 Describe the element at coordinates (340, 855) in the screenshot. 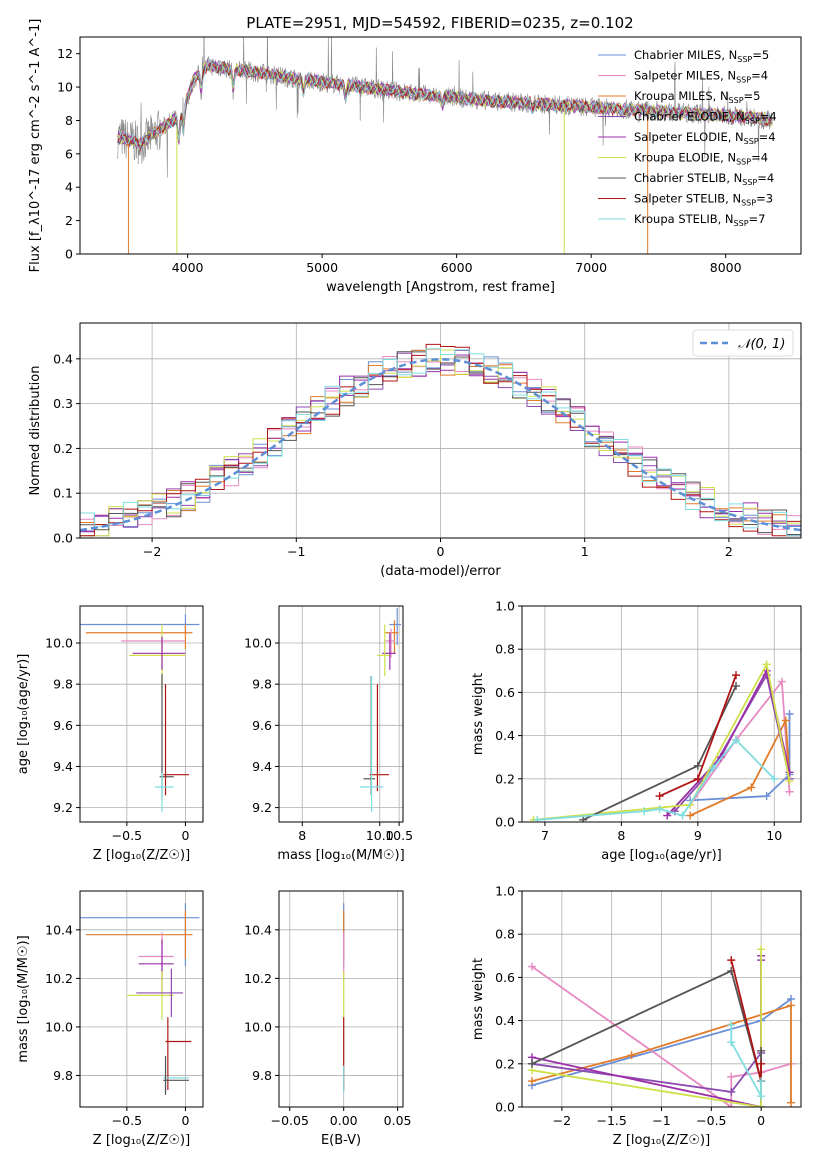

I see `x-axis-label: mass [log₁₀(M/M☉)]` at that location.